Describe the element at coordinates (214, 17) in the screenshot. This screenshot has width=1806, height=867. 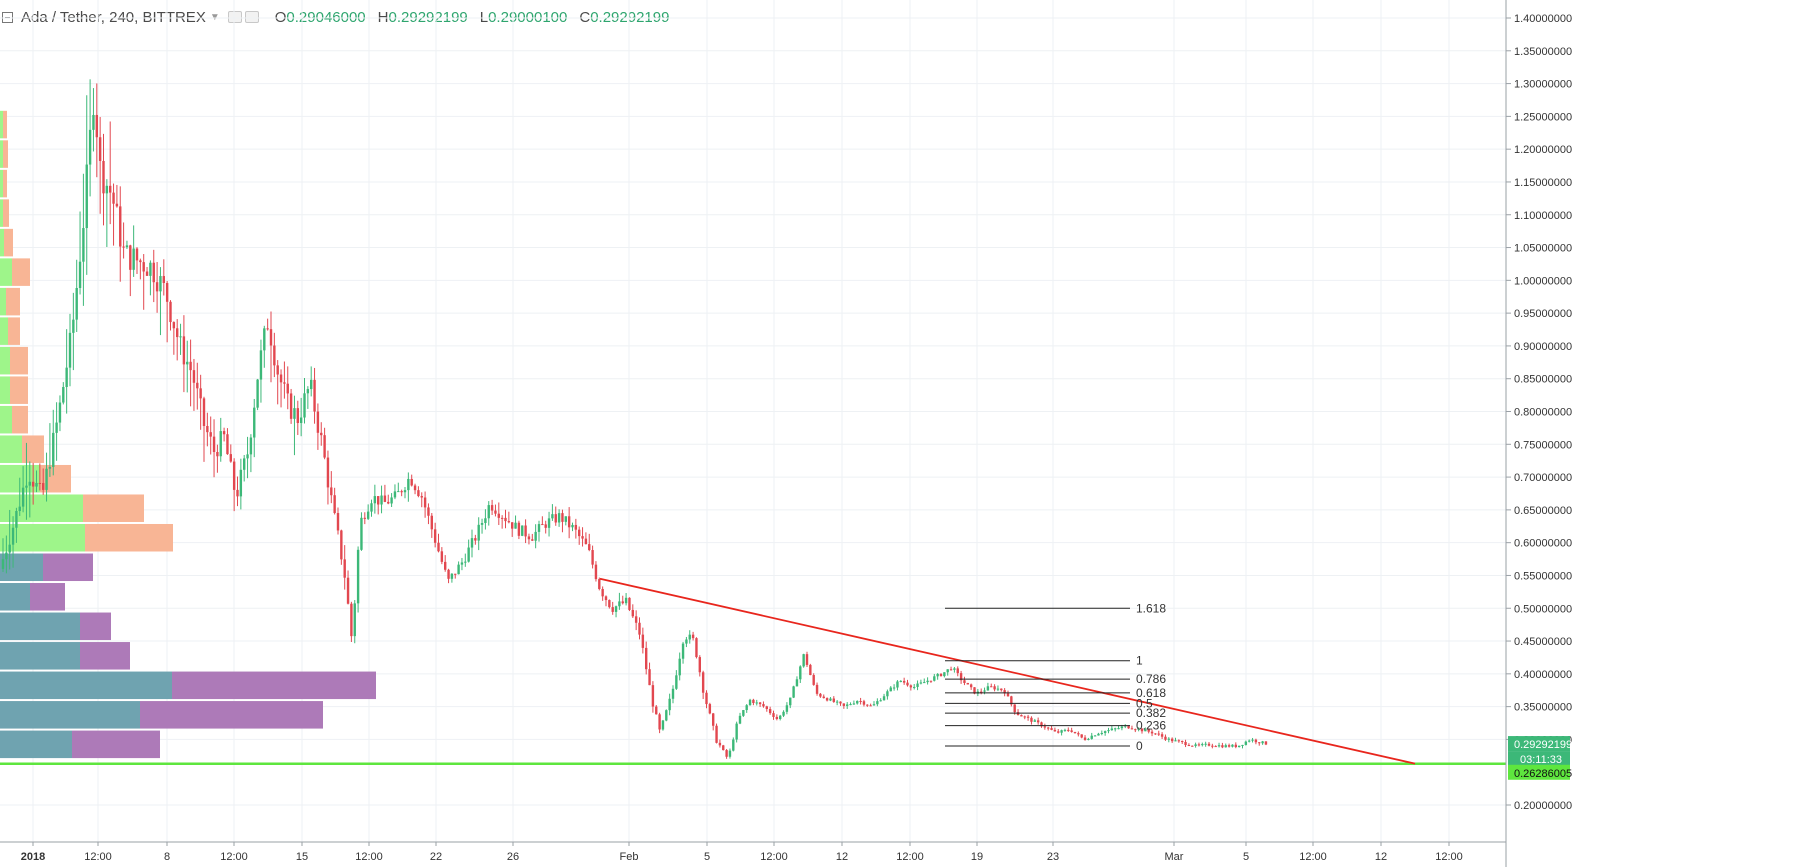
I see `chevron-down-icon: ▼` at that location.